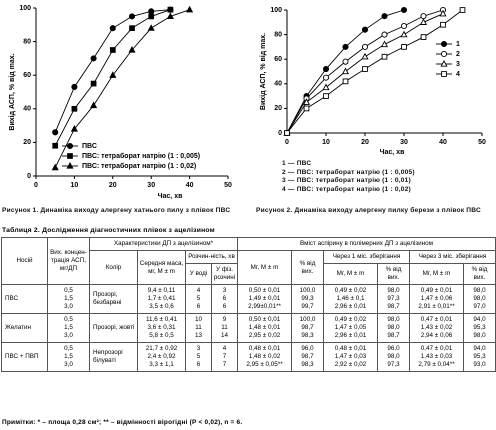 The width and height of the screenshot is (496, 430). Describe the element at coordinates (264, 298) in the screenshot. I see `cell-line: 1,49 ± 0,01` at that location.